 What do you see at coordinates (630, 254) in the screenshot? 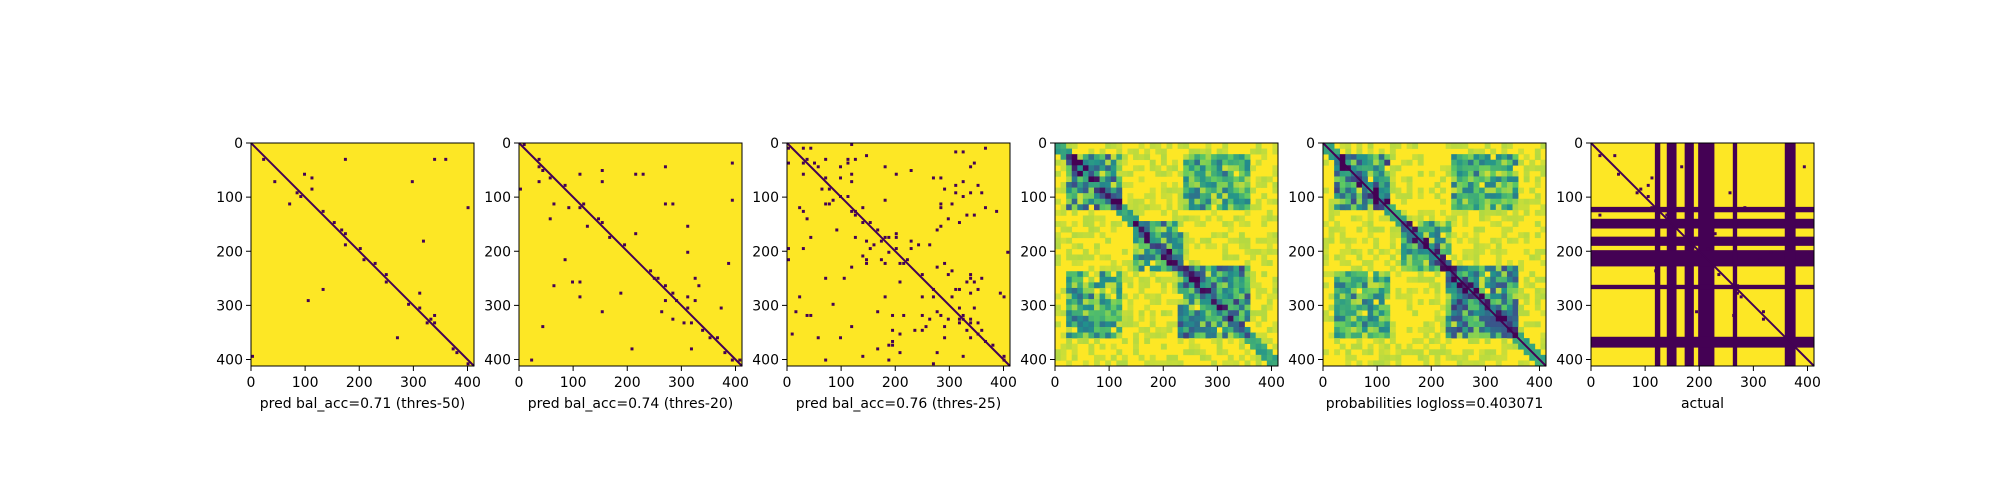
I see `axes-frame` at bounding box center [630, 254].